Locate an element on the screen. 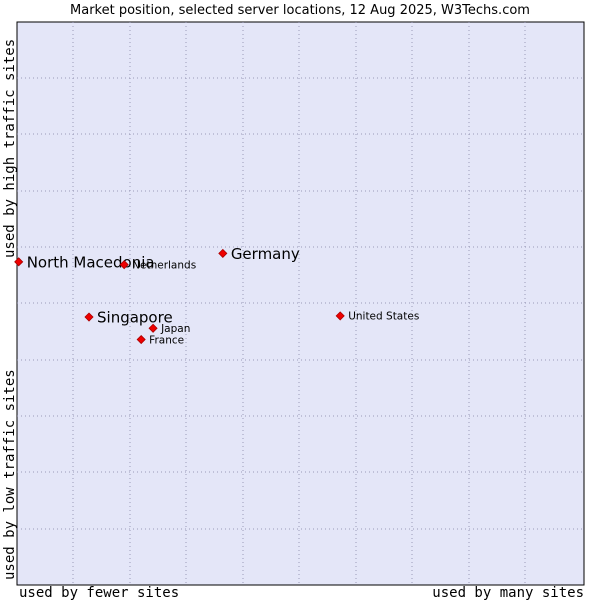 Image resolution: width=600 pixels, height=600 pixels. x-axis-label-low: used by fewer sites is located at coordinates (99, 592).